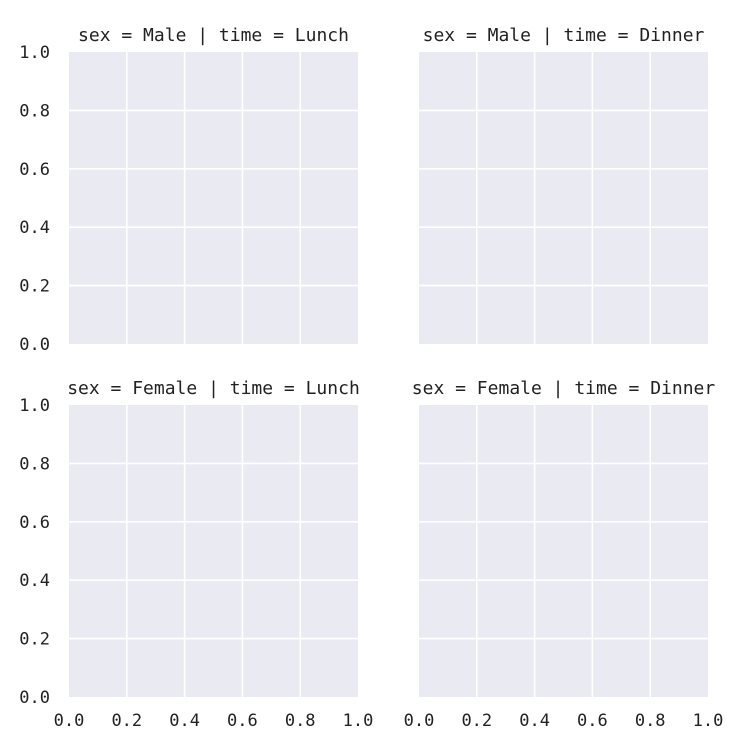 Image resolution: width=750 pixels, height=750 pixels. I want to click on facet-title: sex = Female | time = Dinner, so click(564, 388).